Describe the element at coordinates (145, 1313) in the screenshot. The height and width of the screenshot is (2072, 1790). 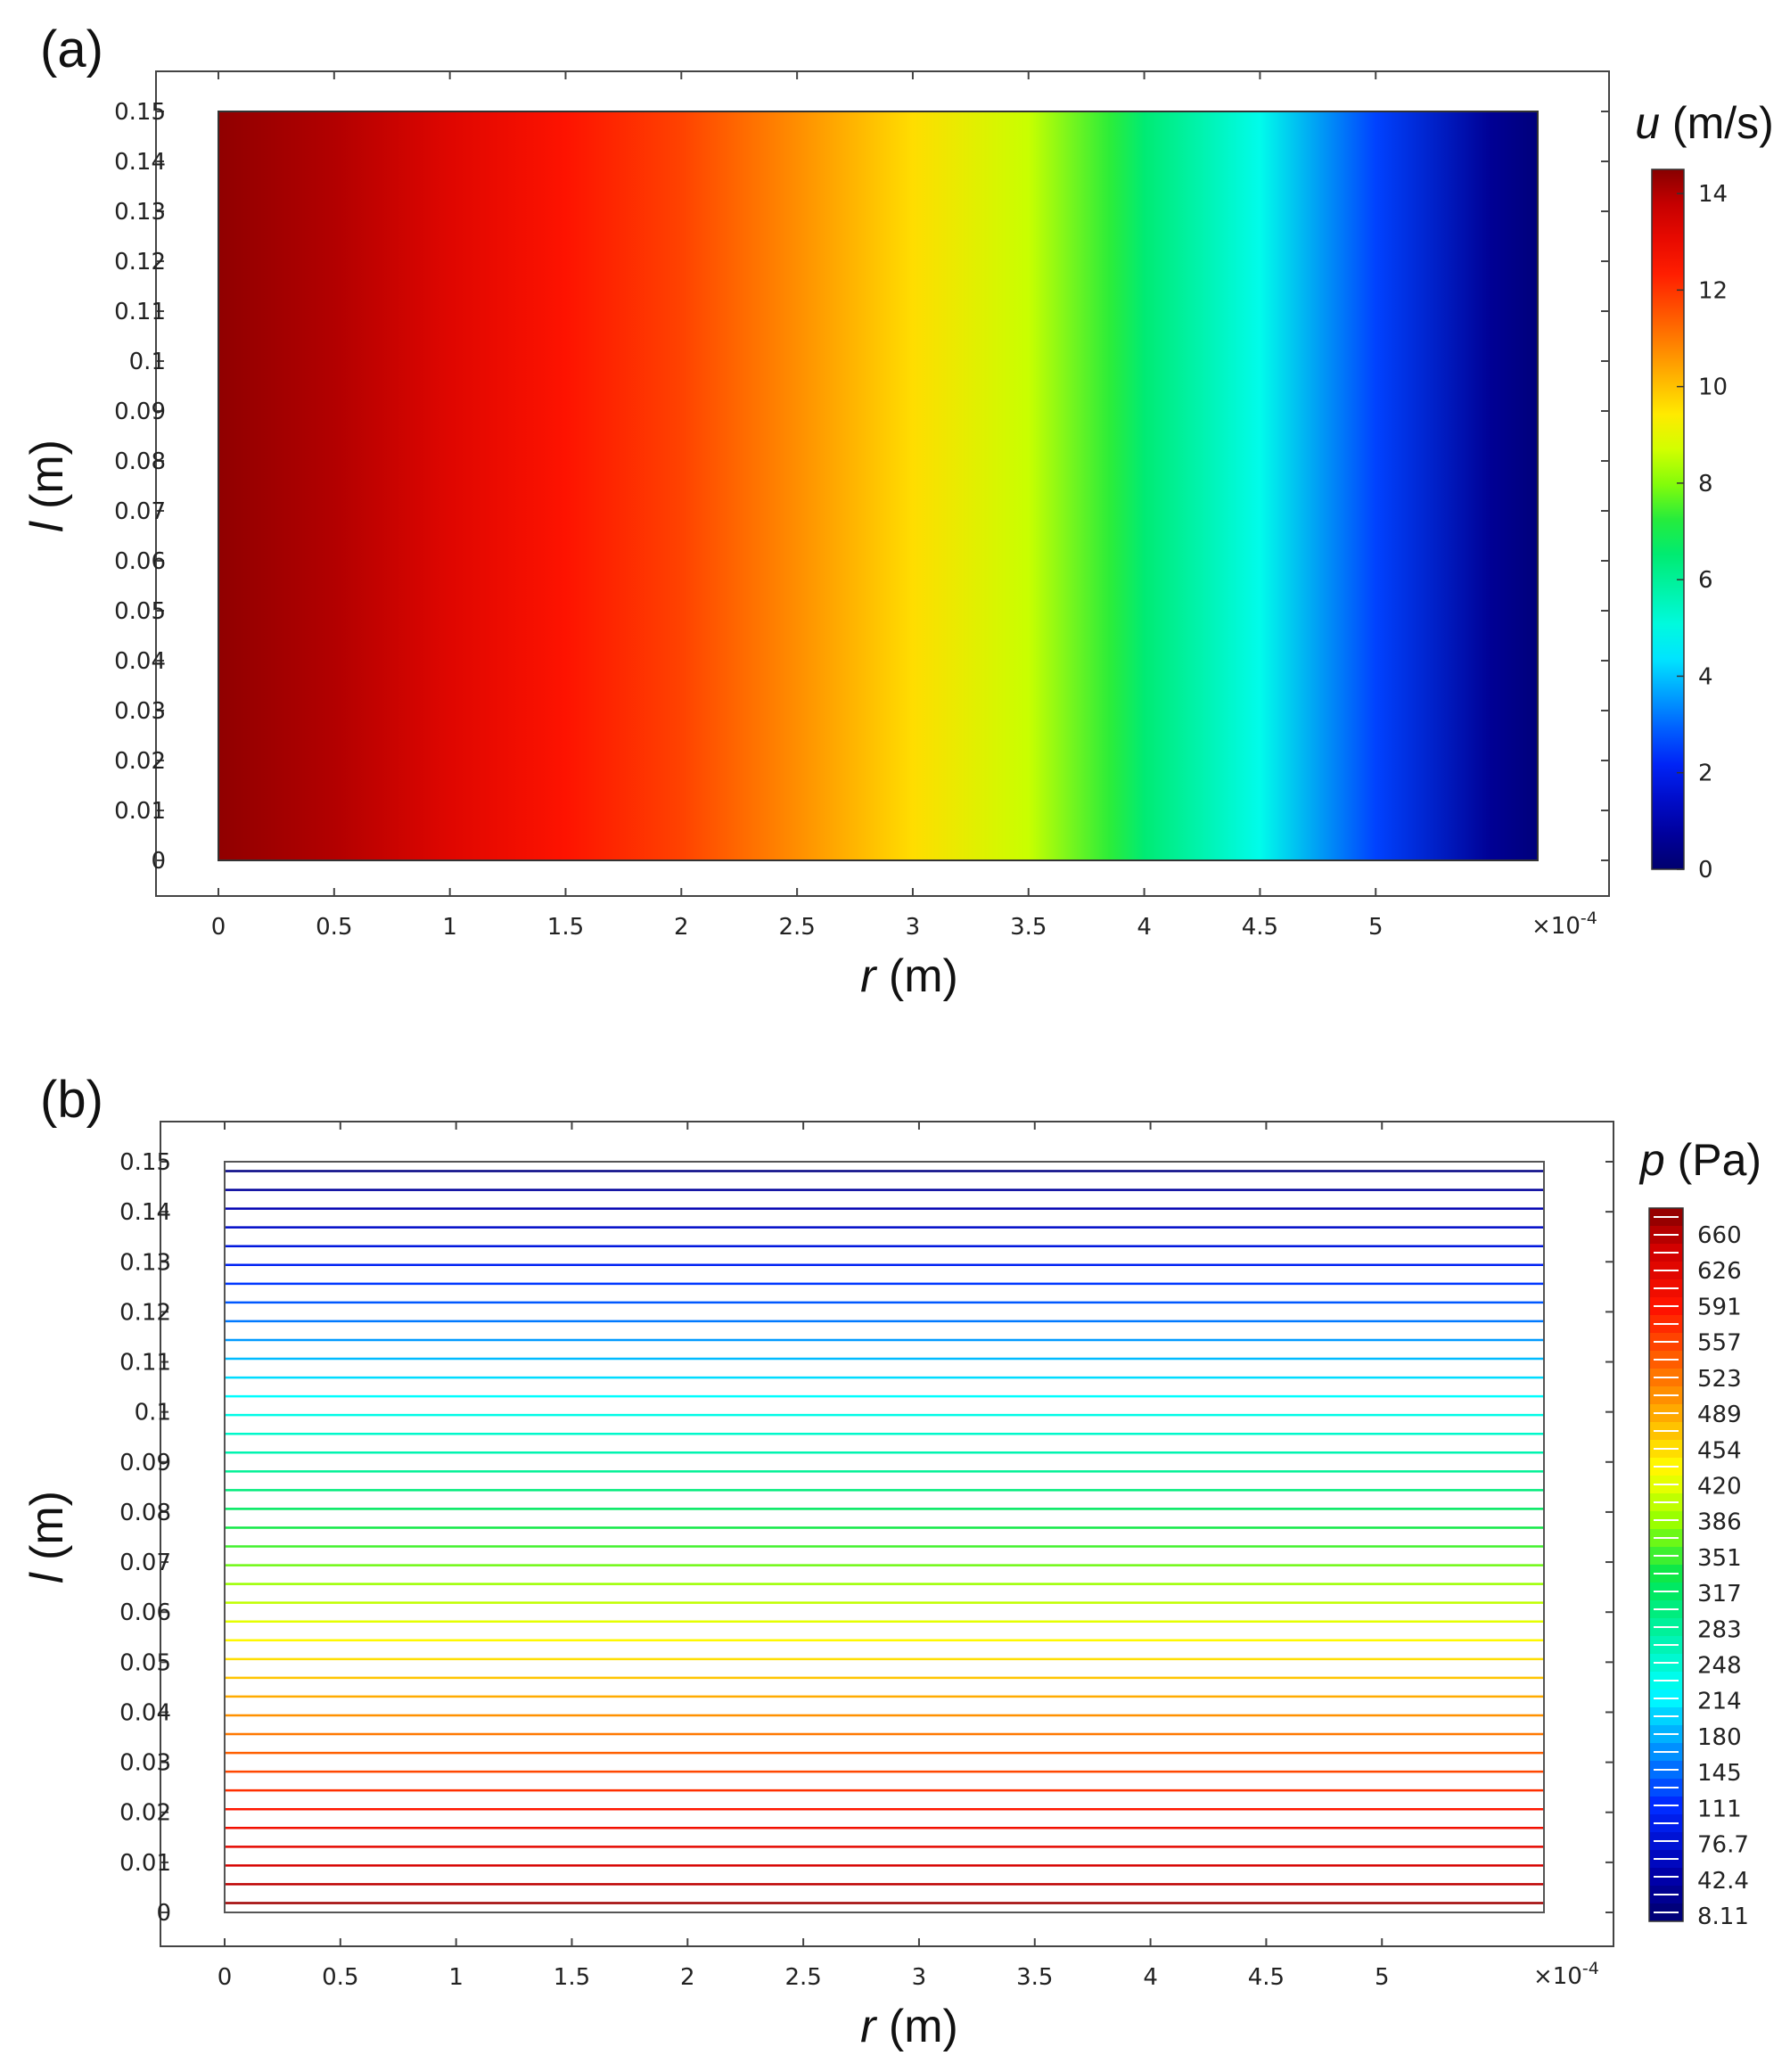
I see `y-tick-label: 0.12` at that location.